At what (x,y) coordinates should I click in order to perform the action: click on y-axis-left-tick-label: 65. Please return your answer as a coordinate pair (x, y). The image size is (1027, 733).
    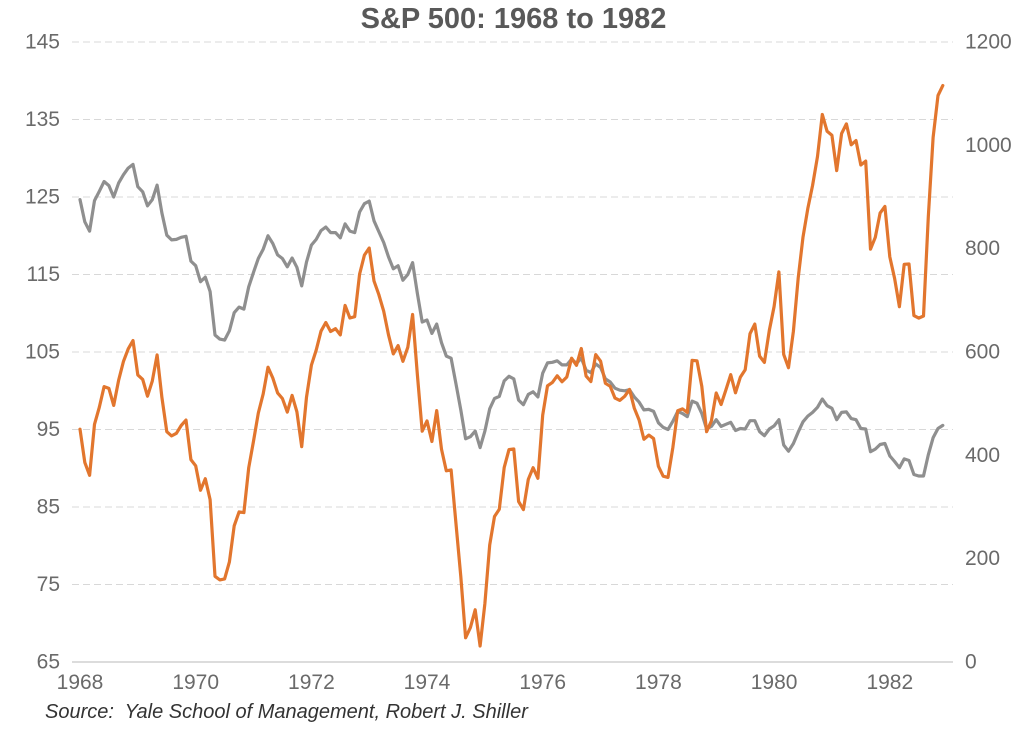
    Looking at the image, I should click on (48, 662).